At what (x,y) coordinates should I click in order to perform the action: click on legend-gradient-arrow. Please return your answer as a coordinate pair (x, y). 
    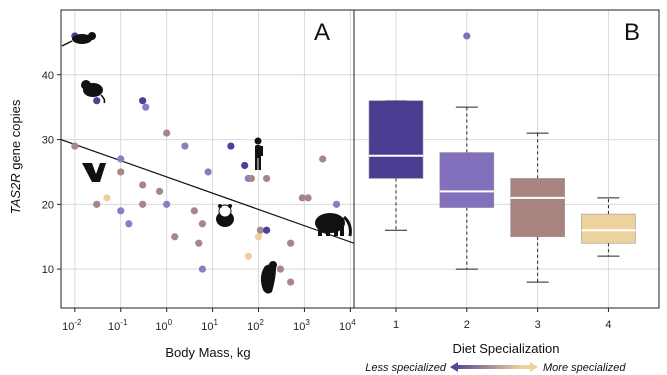
    Looking at the image, I should click on (486, 367).